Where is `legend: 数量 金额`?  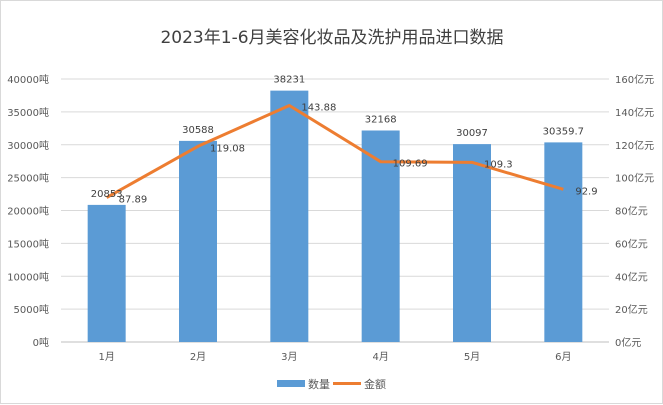
legend: 数量 金额 is located at coordinates (331, 384).